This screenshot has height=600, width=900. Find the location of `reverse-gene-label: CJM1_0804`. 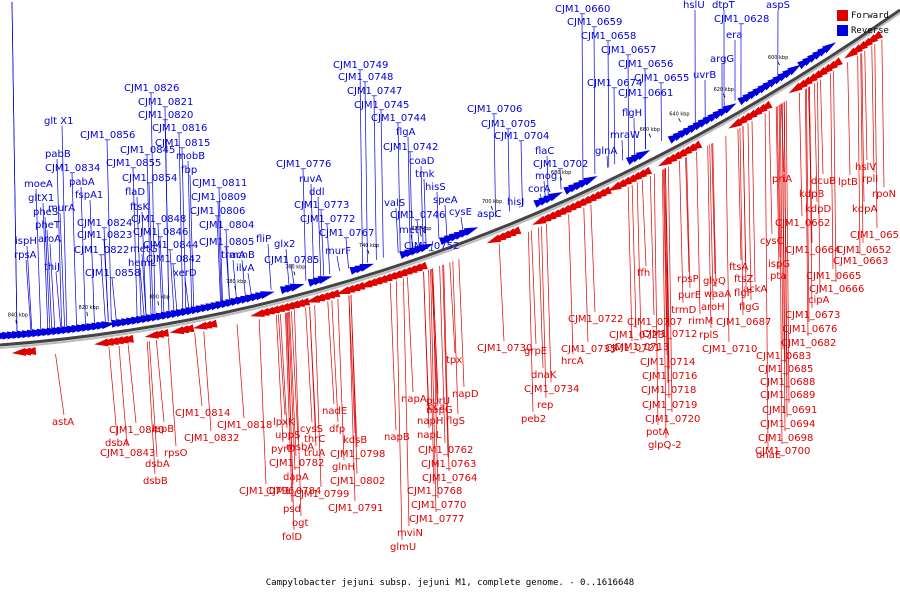

reverse-gene-label: CJM1_0804 is located at coordinates (226, 225).